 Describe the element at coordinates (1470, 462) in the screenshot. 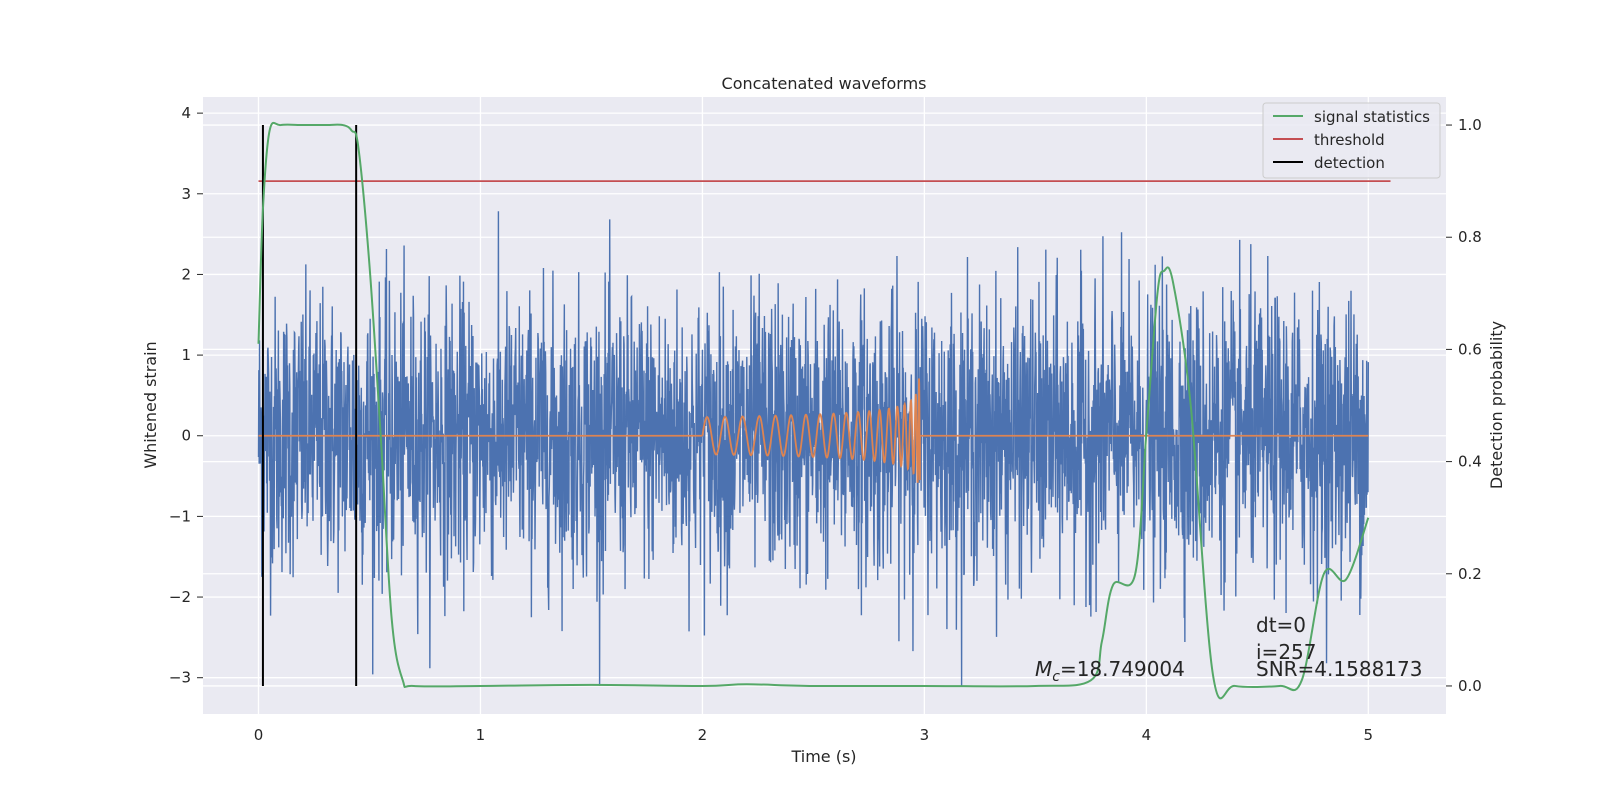

I see `y-right-tick-label: 0.4` at that location.